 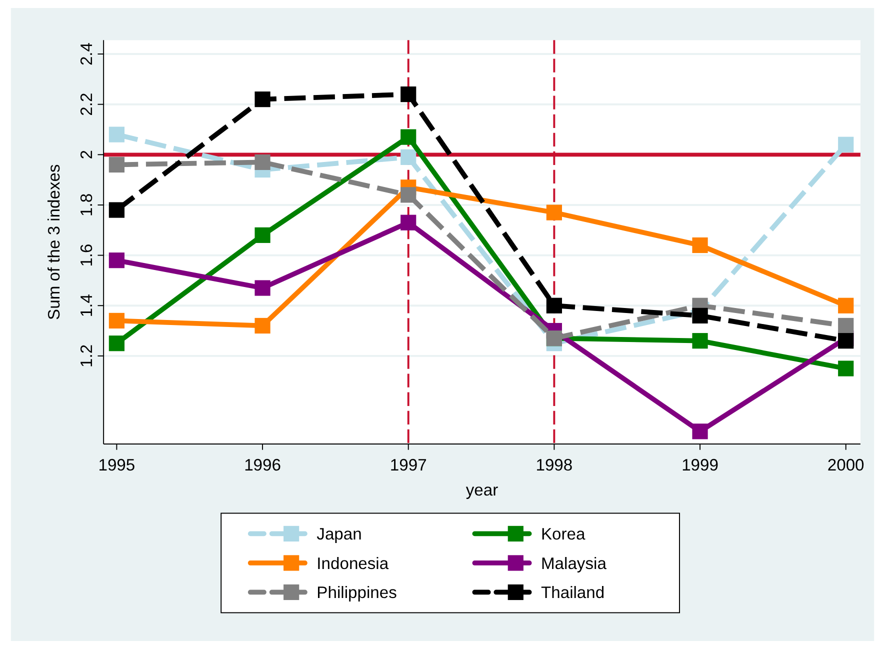 What do you see at coordinates (86, 204) in the screenshot?
I see `y-tick-label: 1.8` at bounding box center [86, 204].